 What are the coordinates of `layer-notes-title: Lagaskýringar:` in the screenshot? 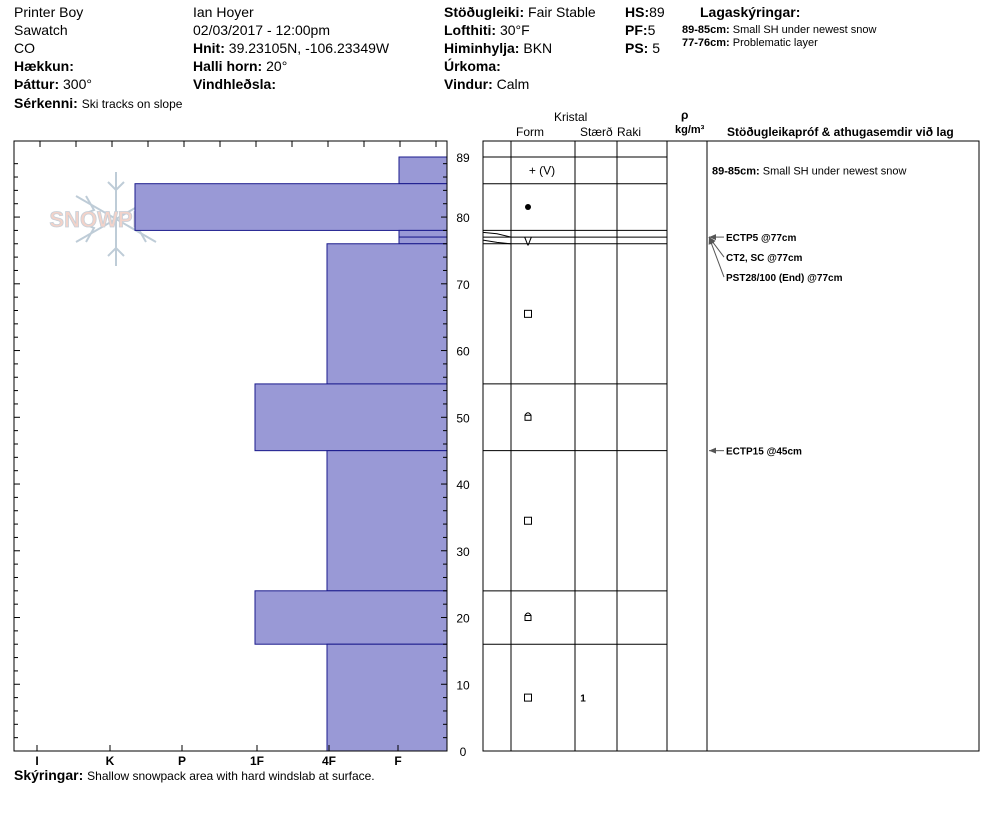 It's located at (750, 12).